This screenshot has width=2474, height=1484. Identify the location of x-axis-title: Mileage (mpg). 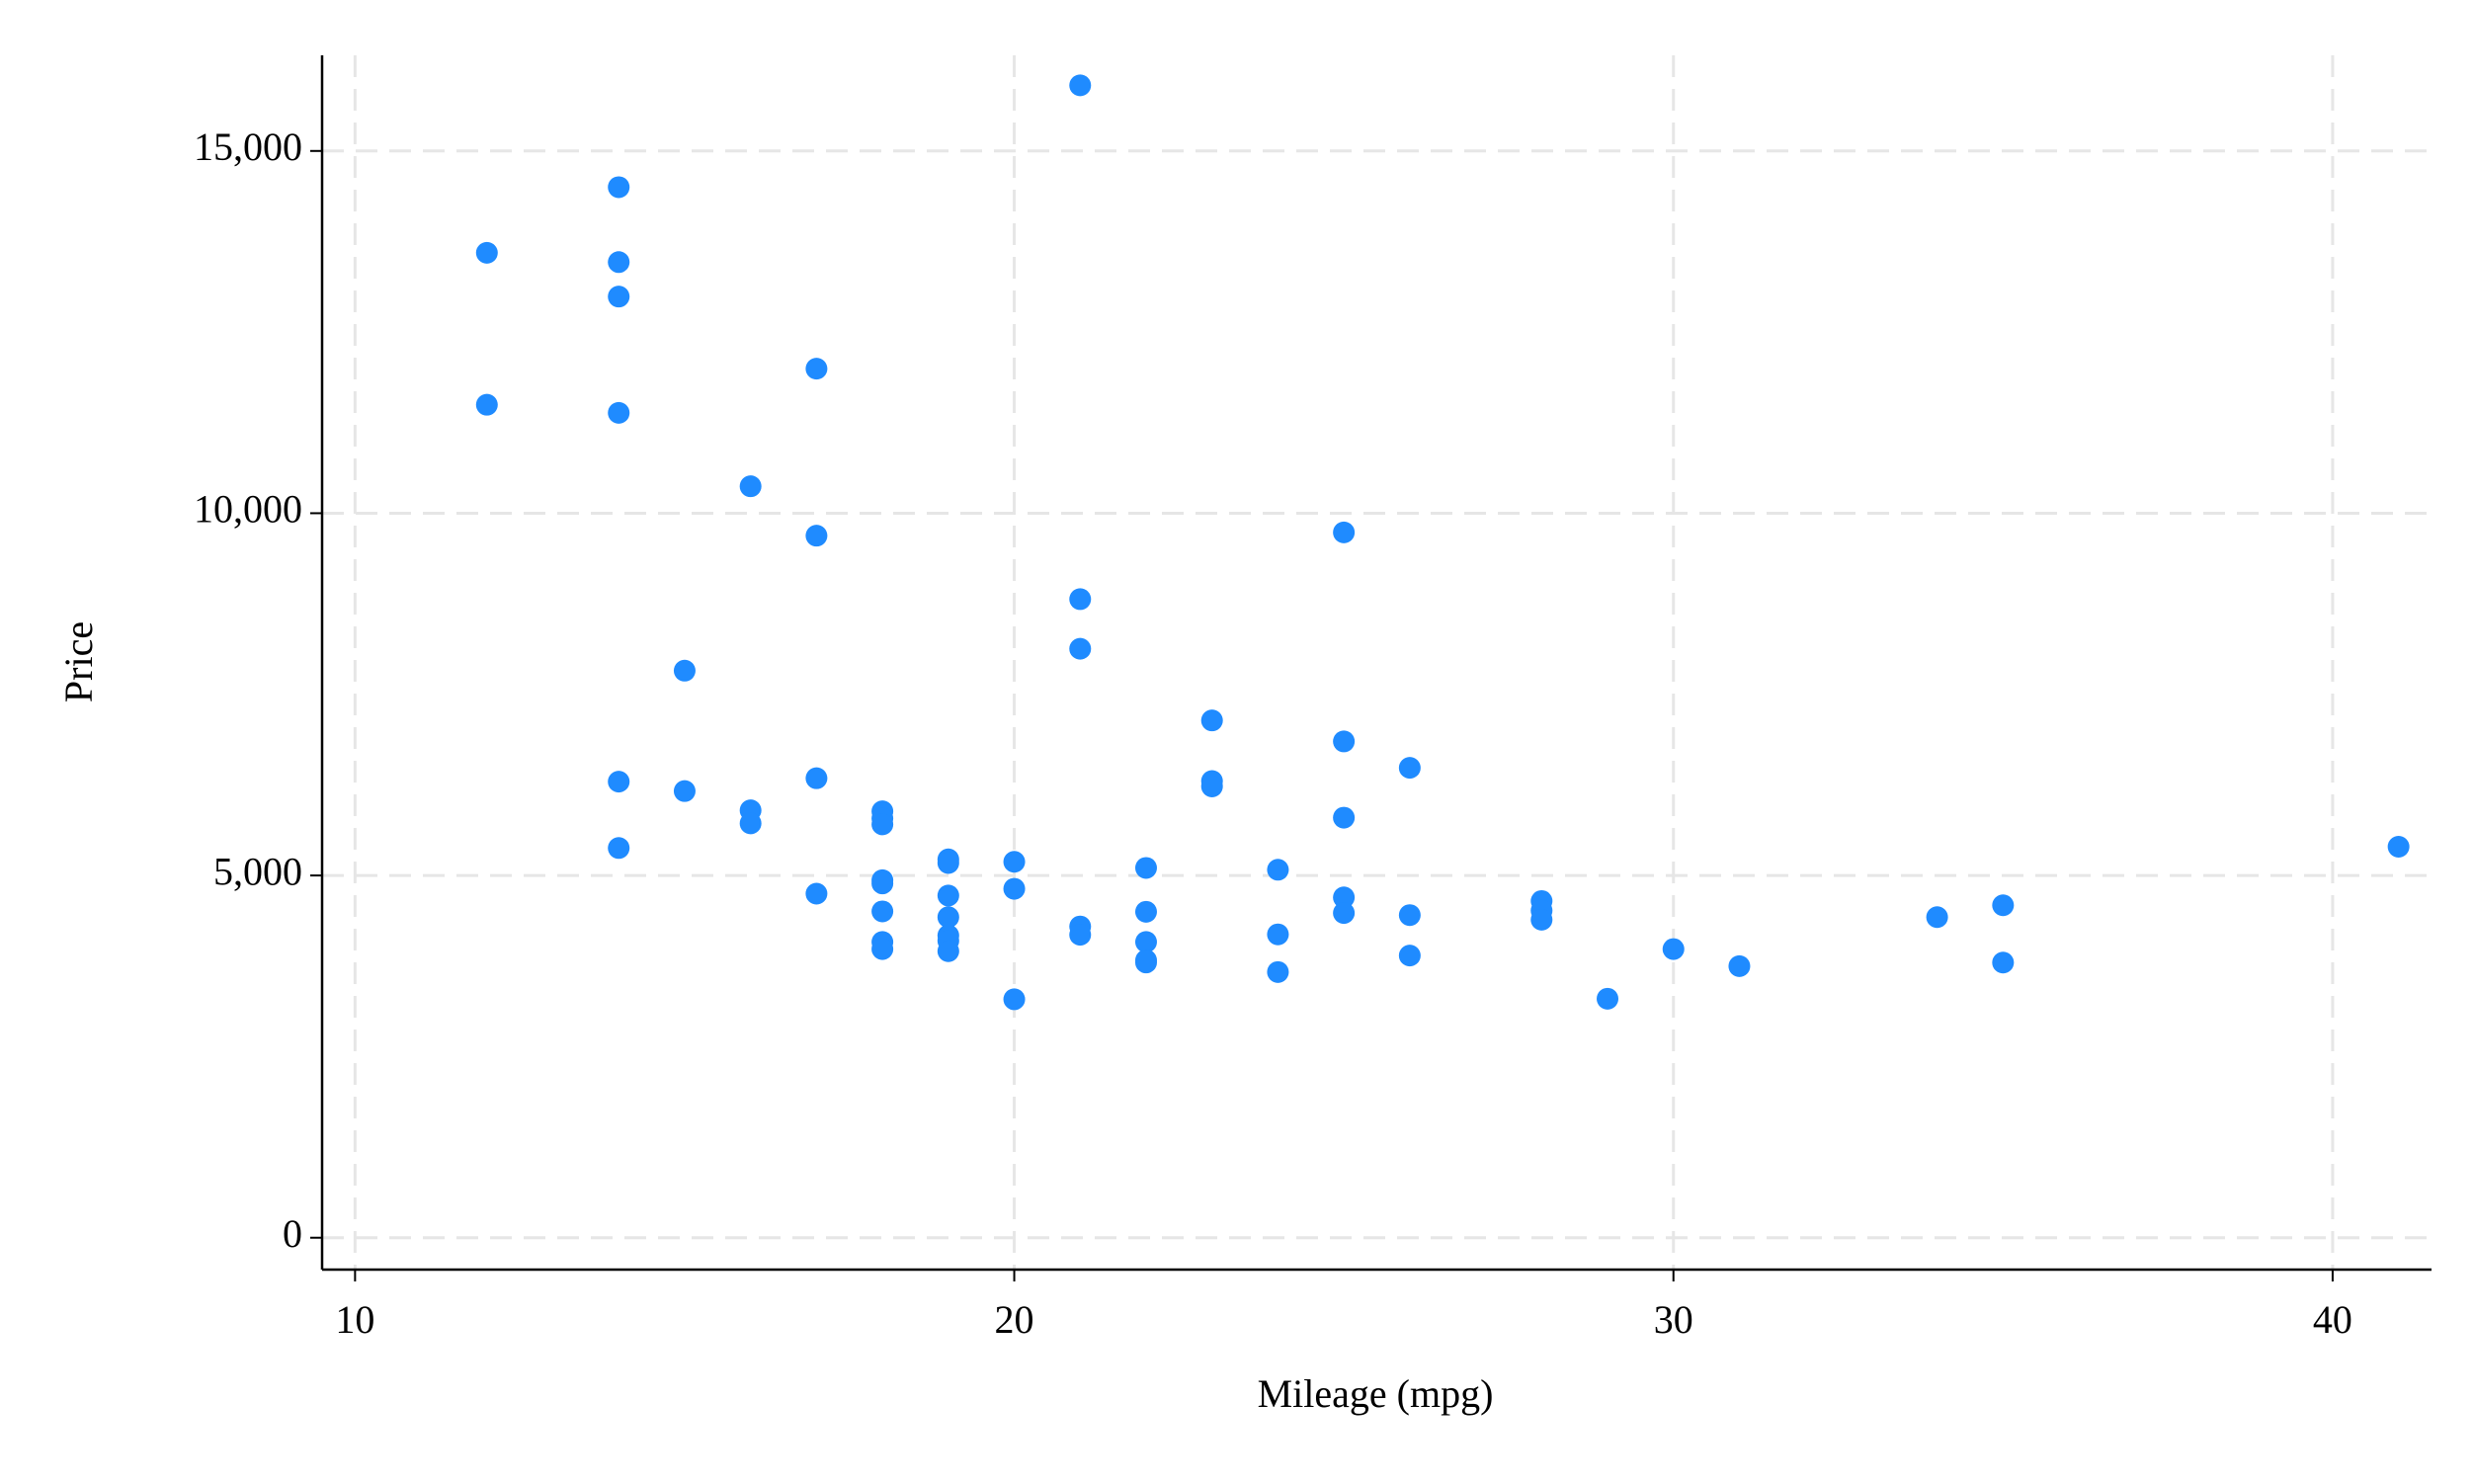
(1376, 1393).